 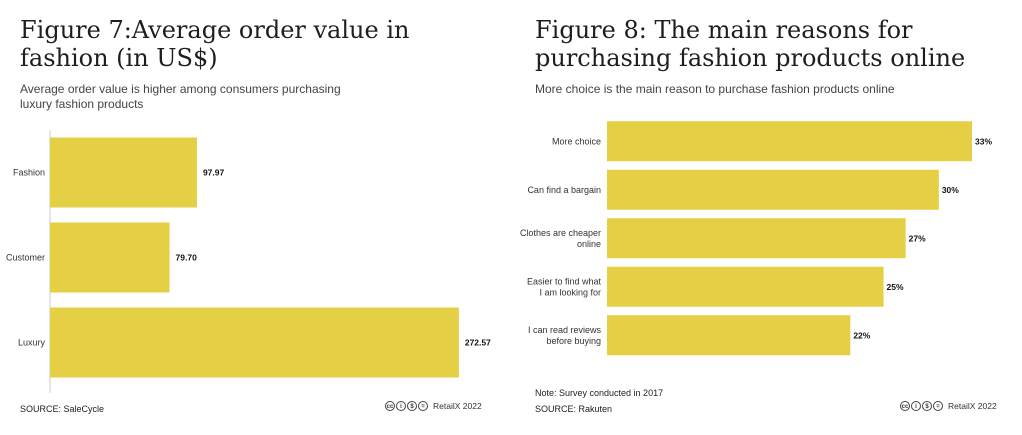 I want to click on figure-7-license: cc i $ = RetailX 2022, so click(x=433, y=406).